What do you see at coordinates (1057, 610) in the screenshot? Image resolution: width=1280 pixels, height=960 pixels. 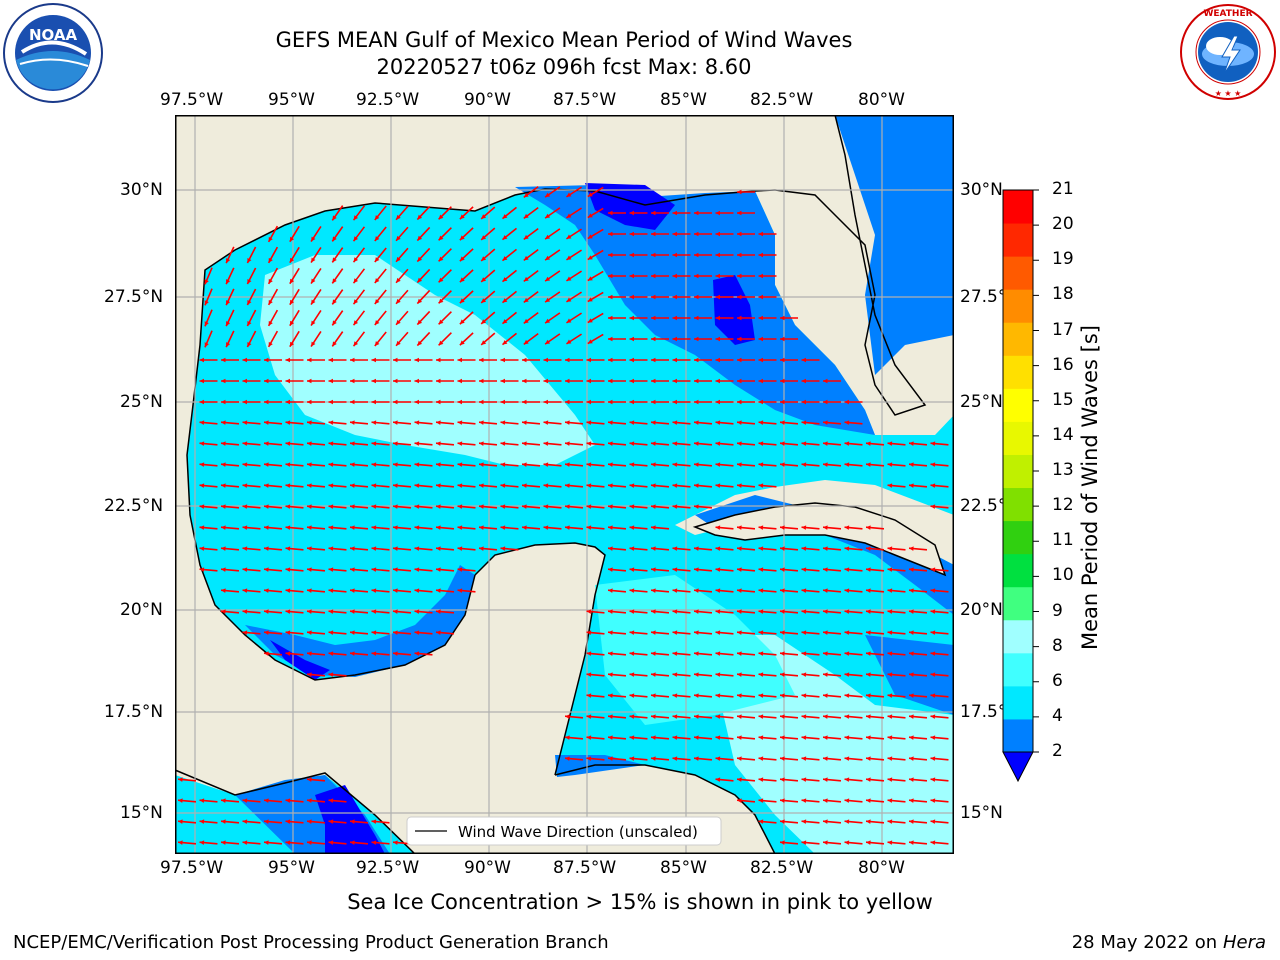 I see `colorbar-tick-label: 9` at bounding box center [1057, 610].